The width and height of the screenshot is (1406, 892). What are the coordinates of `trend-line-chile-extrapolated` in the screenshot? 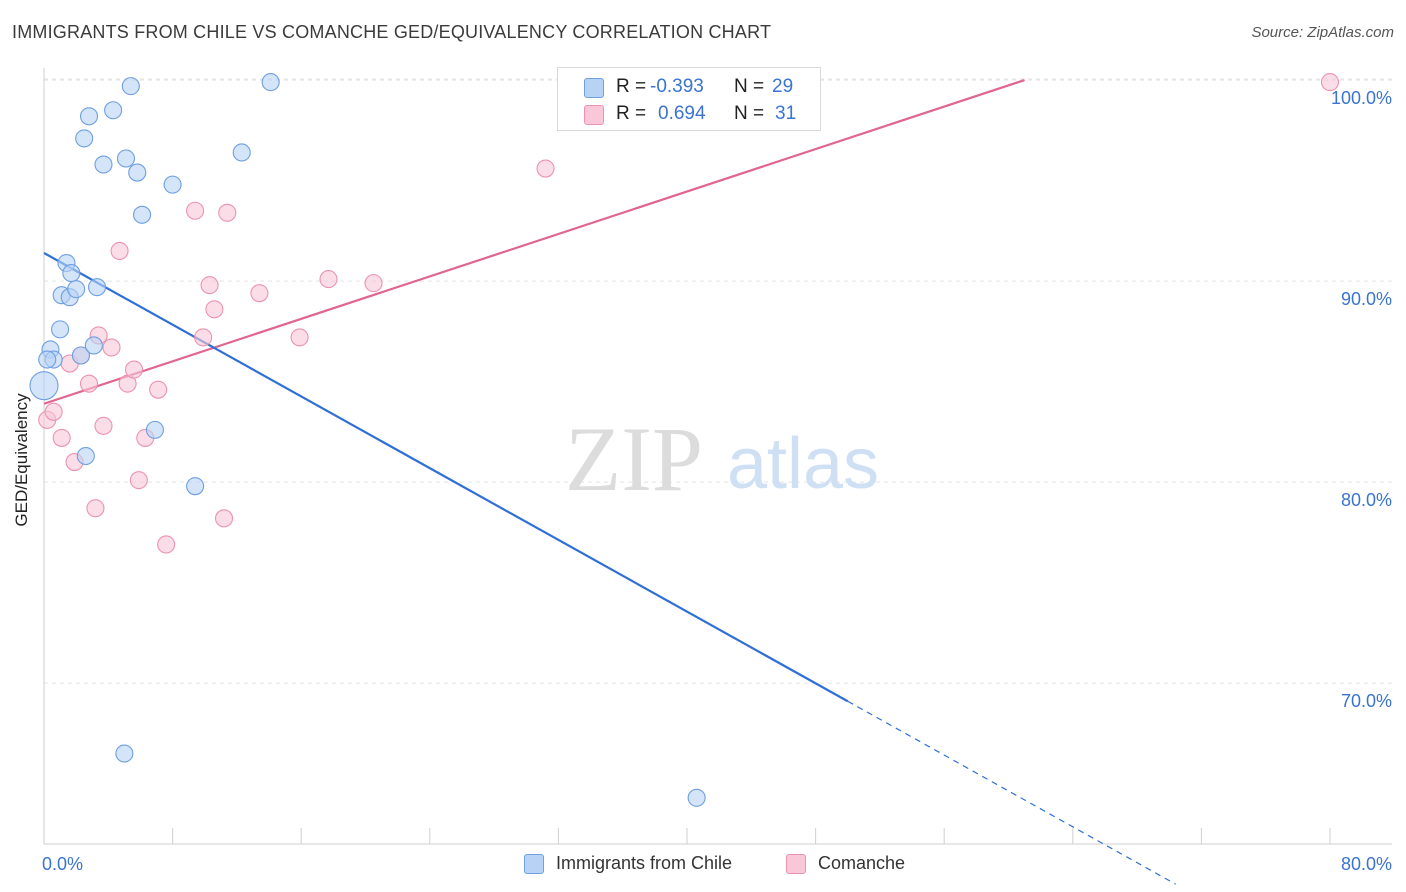 It's located at (1011, 792).